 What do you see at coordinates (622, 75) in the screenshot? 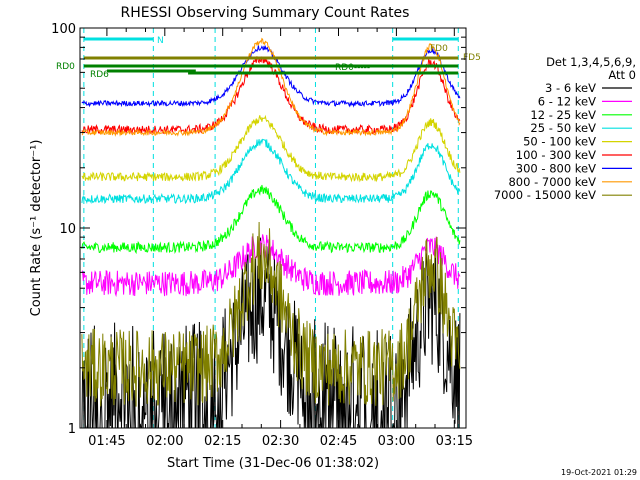
I see `legend-header: Att 0` at bounding box center [622, 75].